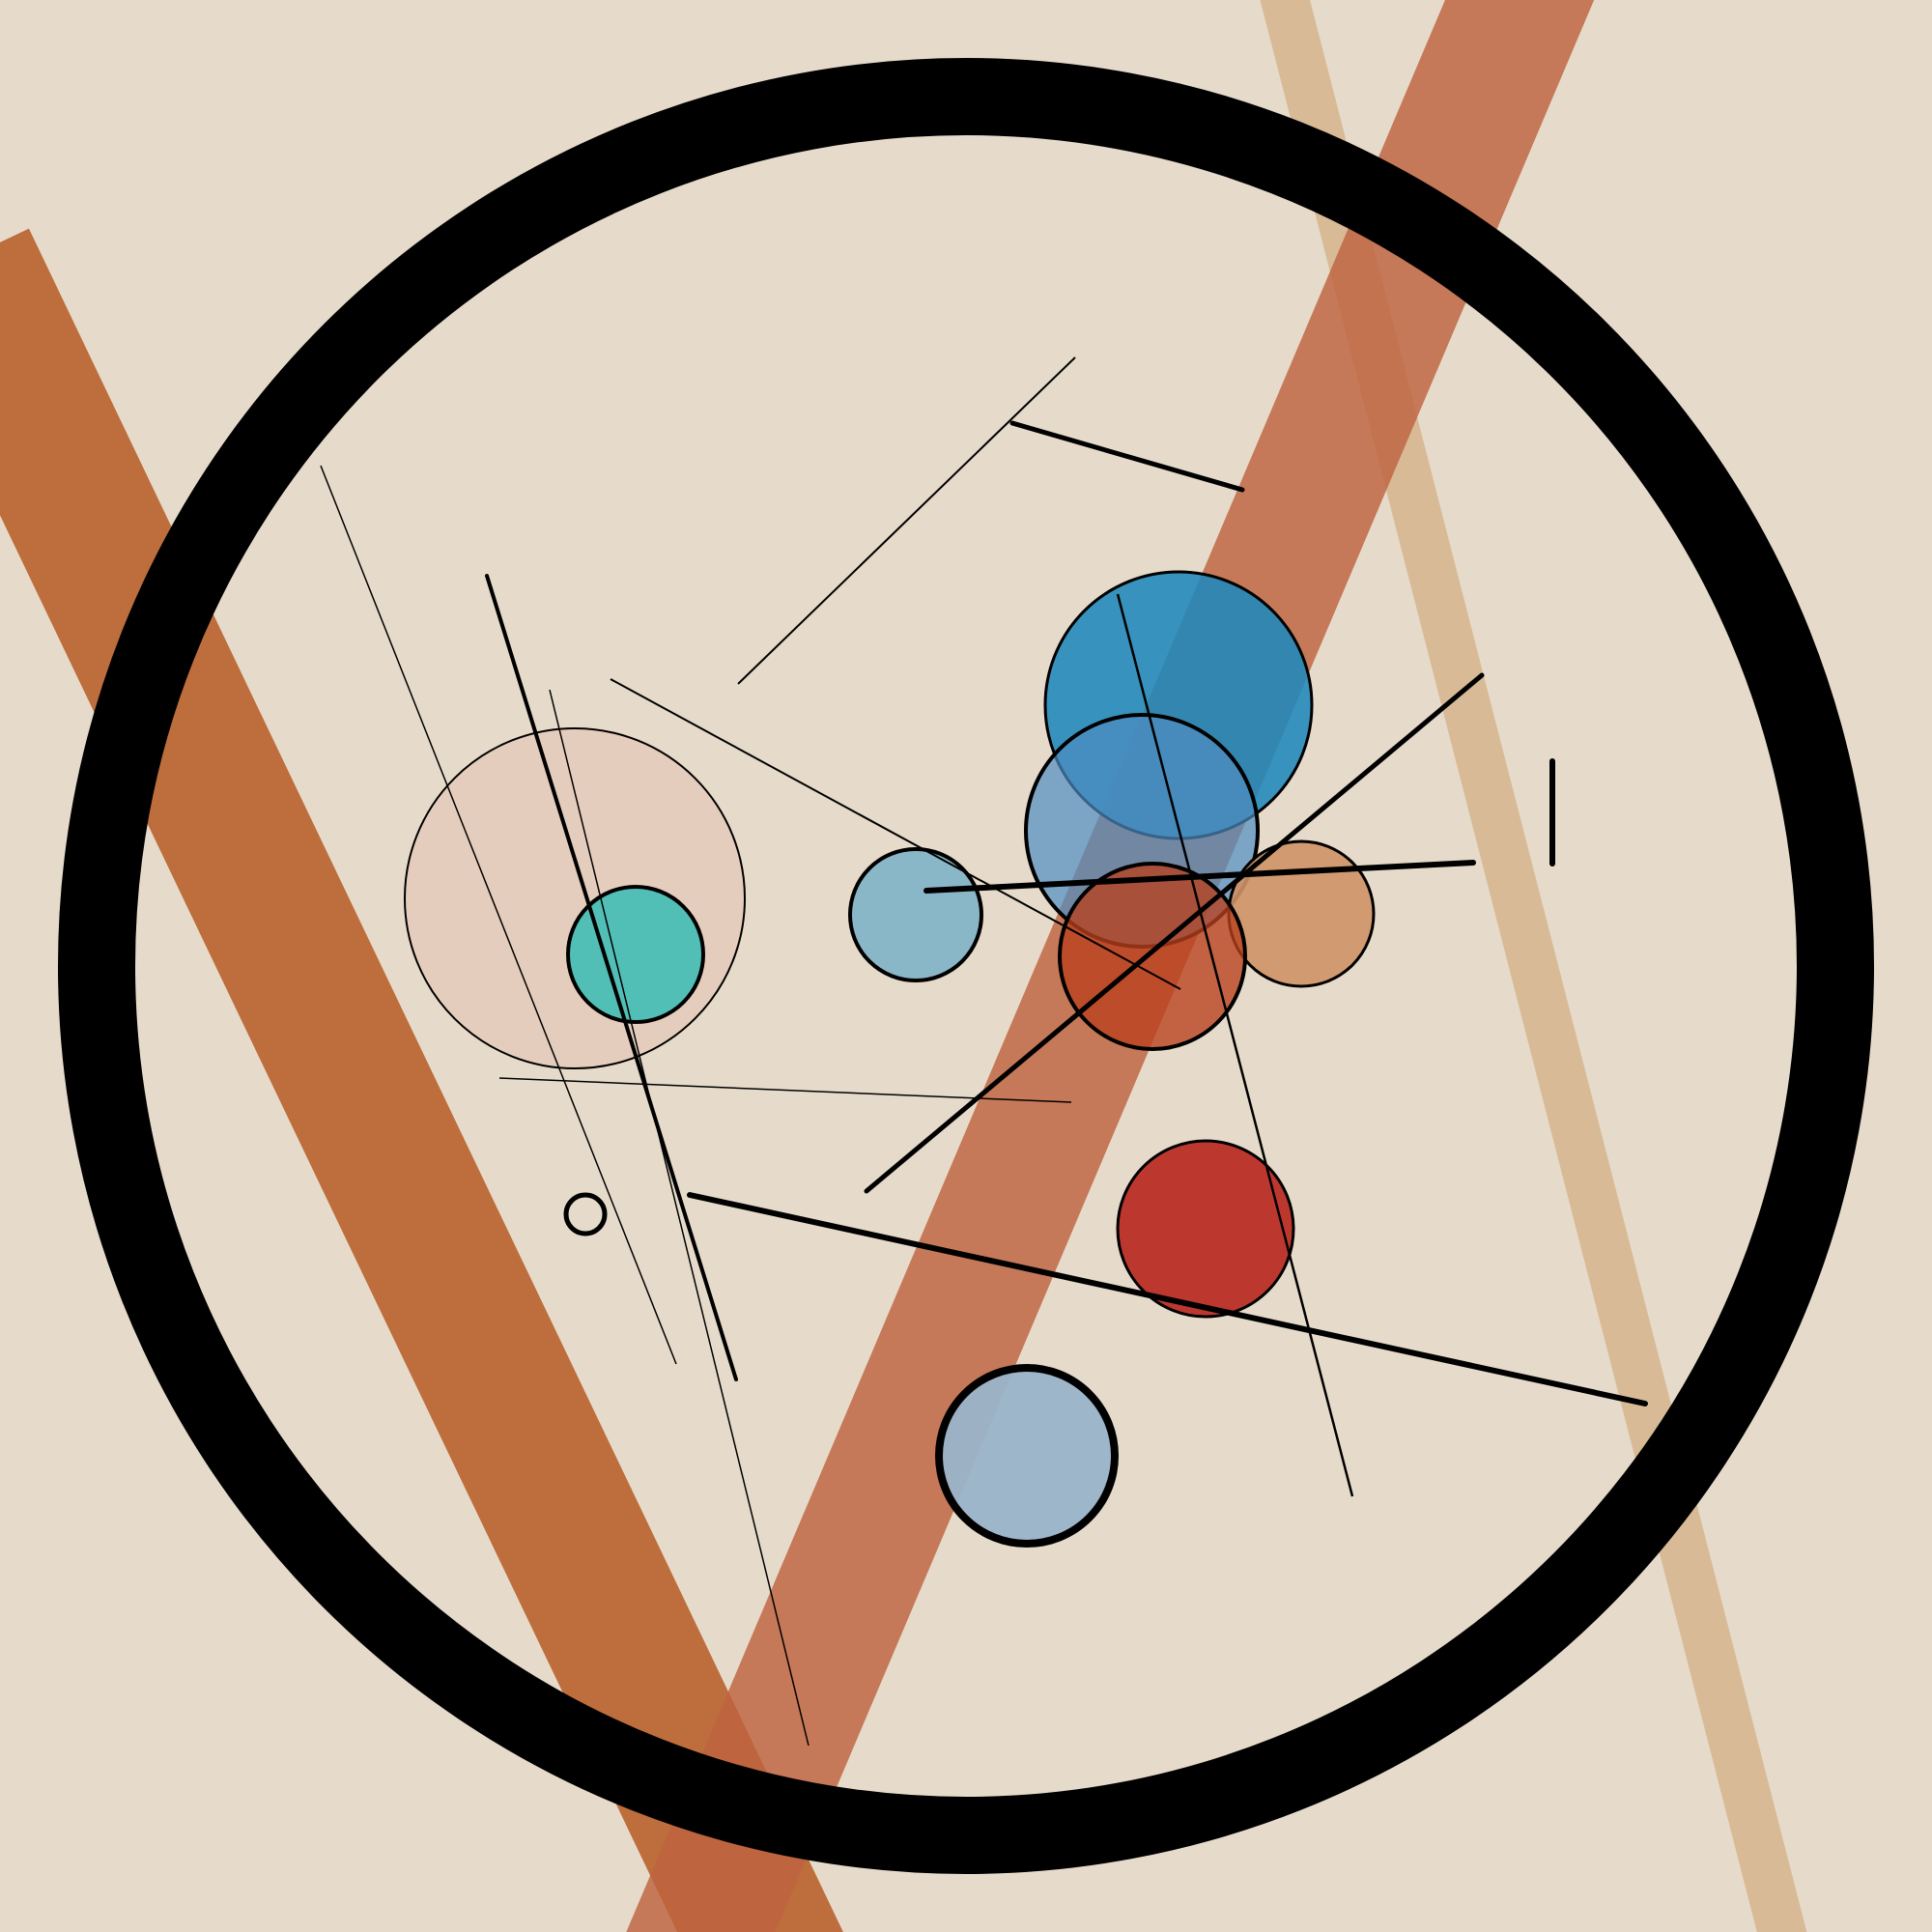  I want to click on circle-pale-blue-small, so click(915, 914).